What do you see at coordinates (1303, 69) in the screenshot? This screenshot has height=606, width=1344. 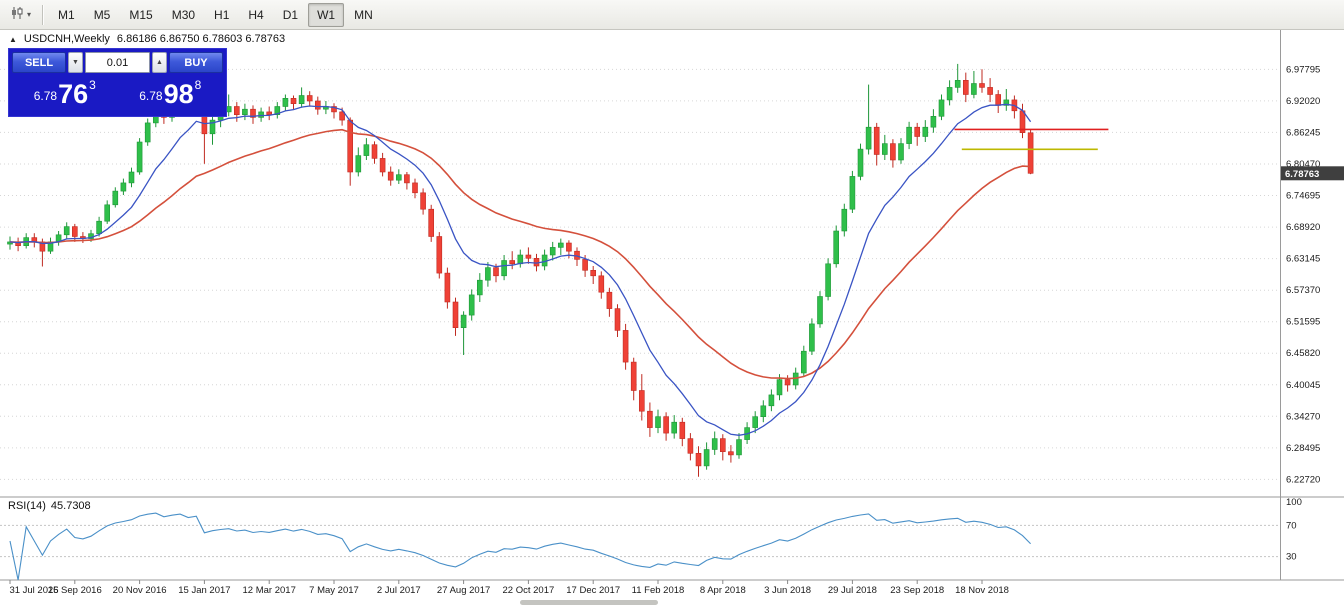 I see `svg-text: 6.97795` at bounding box center [1303, 69].